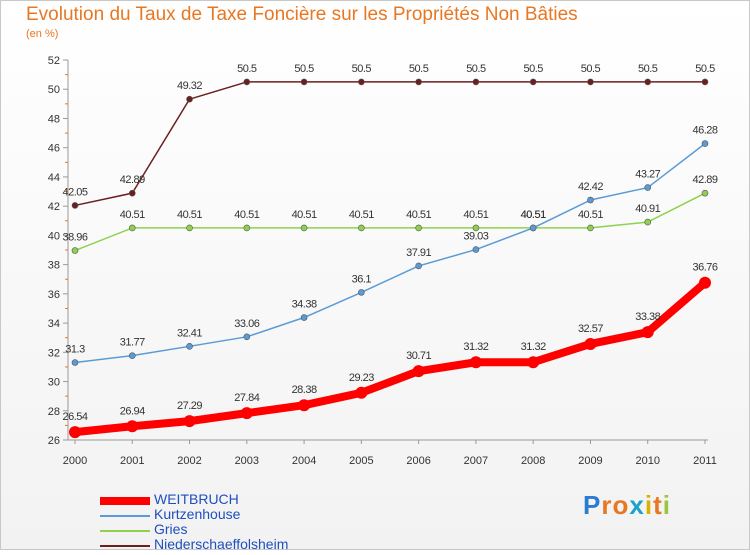 The image size is (750, 555). I want to click on data-label: 26.94, so click(132, 411).